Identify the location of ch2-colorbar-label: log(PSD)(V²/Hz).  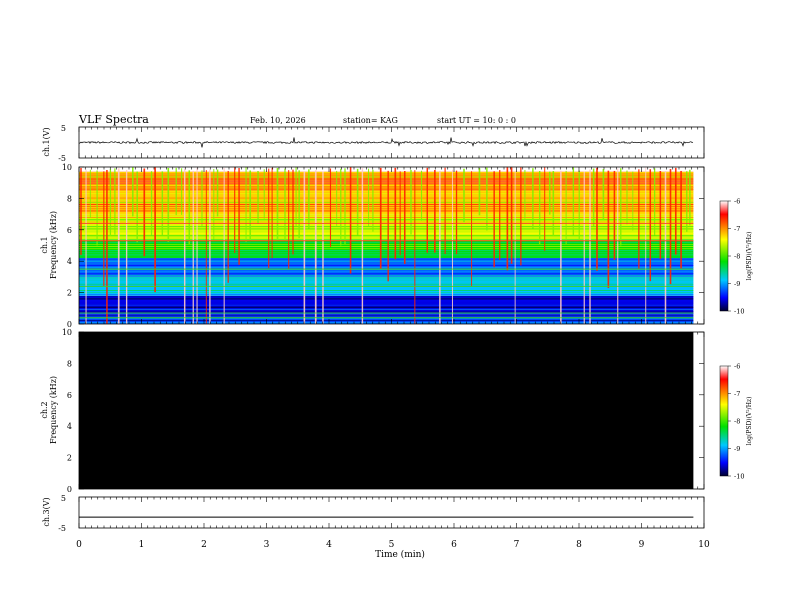
(749, 421).